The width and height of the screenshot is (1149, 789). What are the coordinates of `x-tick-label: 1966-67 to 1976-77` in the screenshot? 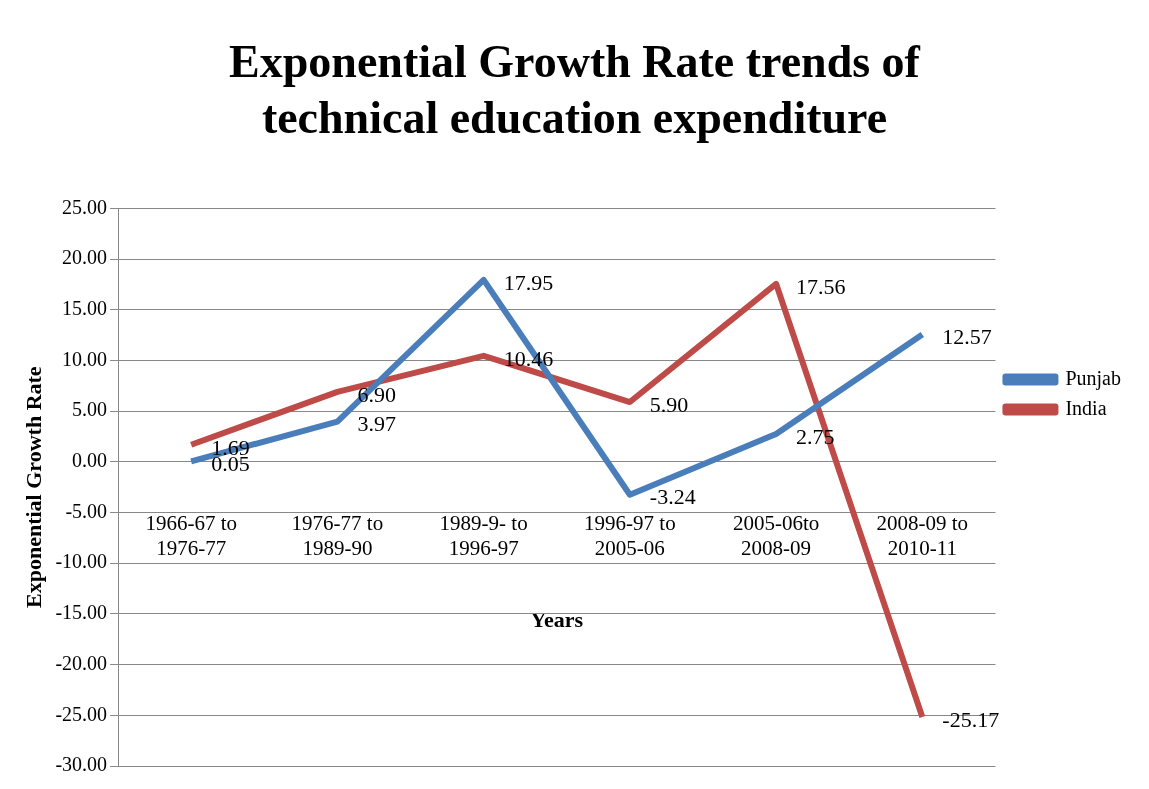 It's located at (191, 535).